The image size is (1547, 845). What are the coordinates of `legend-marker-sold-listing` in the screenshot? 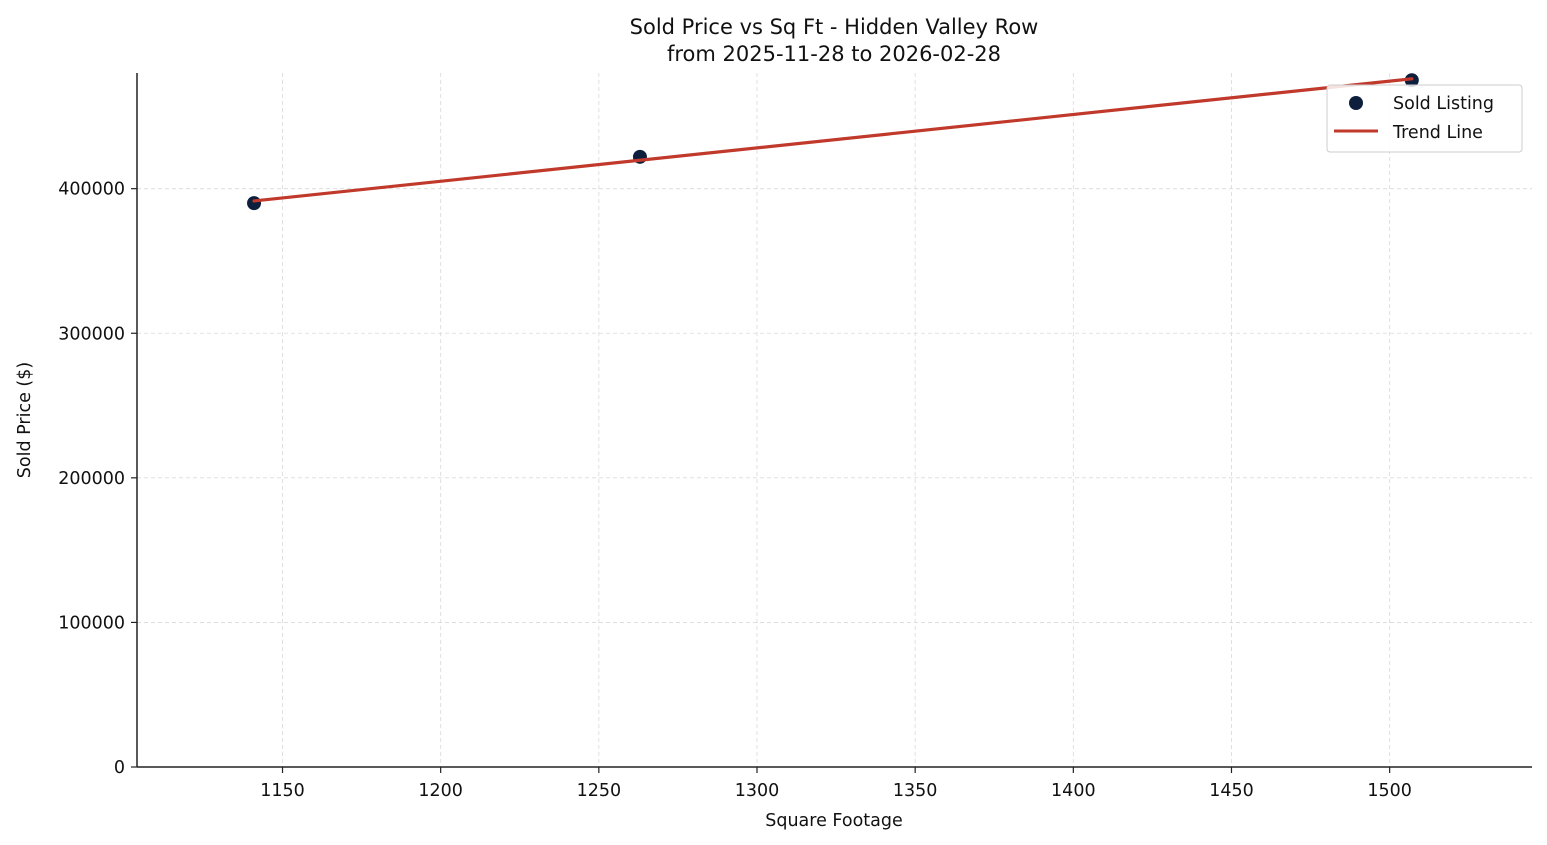 It's located at (1356, 103).